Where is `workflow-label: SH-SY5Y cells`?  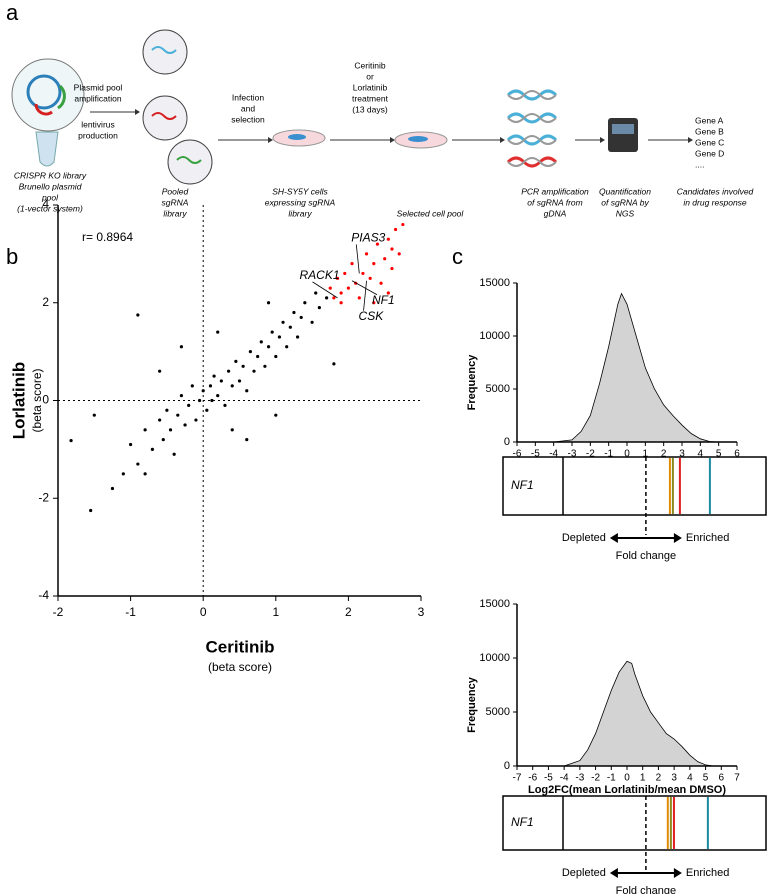
workflow-label: SH-SY5Y cells is located at coordinates (300, 191).